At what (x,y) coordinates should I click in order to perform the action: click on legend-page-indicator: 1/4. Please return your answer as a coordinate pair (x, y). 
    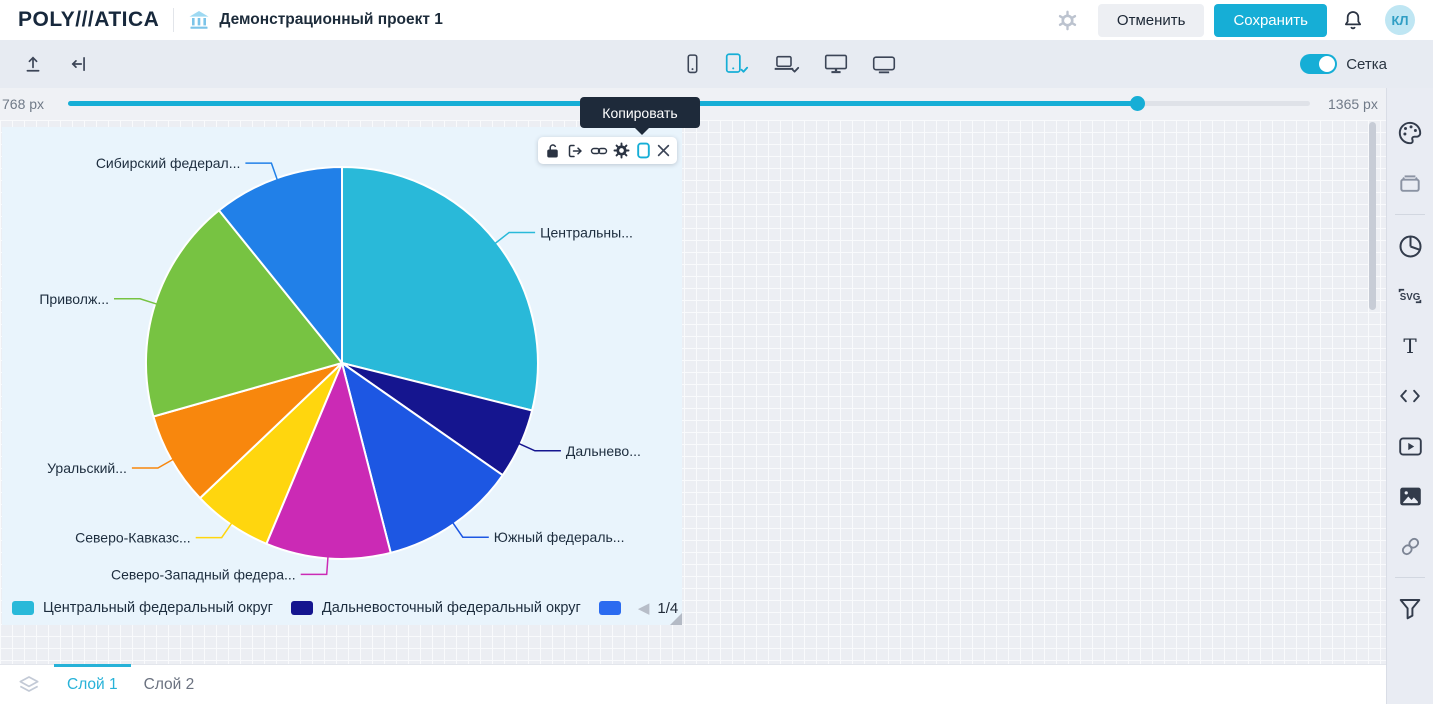
    Looking at the image, I should click on (668, 608).